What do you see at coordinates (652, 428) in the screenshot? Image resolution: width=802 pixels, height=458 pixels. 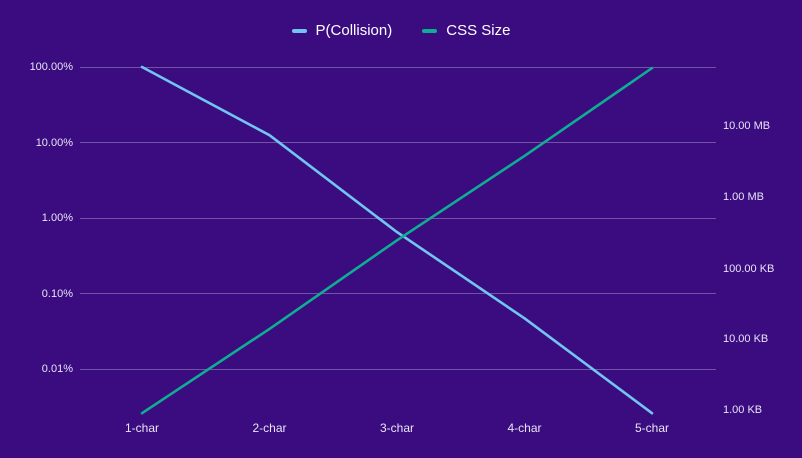 I see `x-axis-label: 5-char` at bounding box center [652, 428].